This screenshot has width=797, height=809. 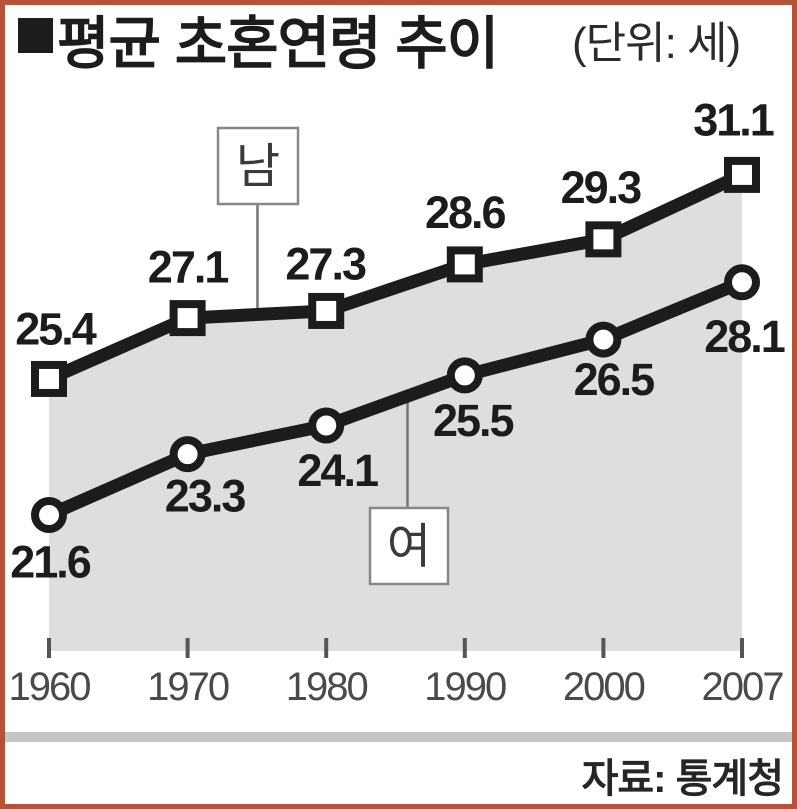 I want to click on male-value-label: 27.3, so click(x=325, y=263).